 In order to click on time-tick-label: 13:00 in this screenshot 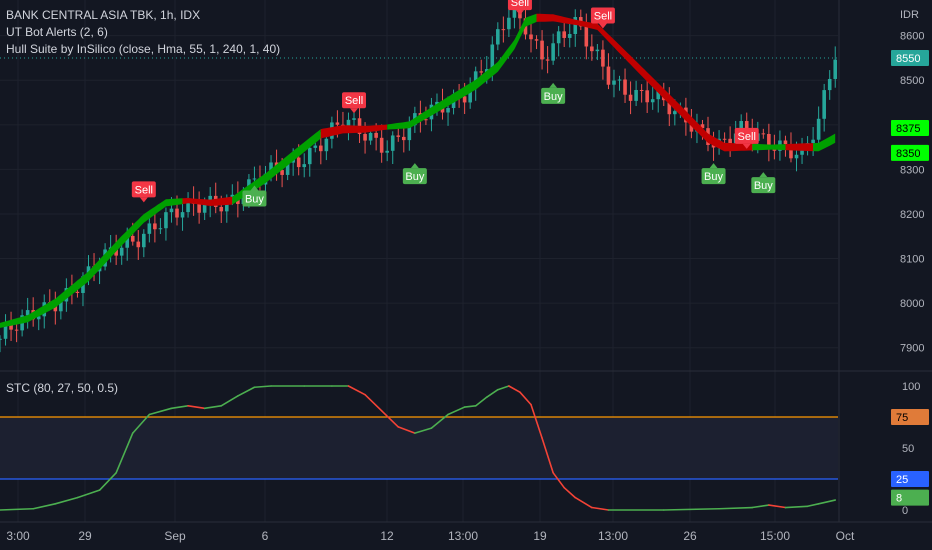, I will do `click(613, 536)`.